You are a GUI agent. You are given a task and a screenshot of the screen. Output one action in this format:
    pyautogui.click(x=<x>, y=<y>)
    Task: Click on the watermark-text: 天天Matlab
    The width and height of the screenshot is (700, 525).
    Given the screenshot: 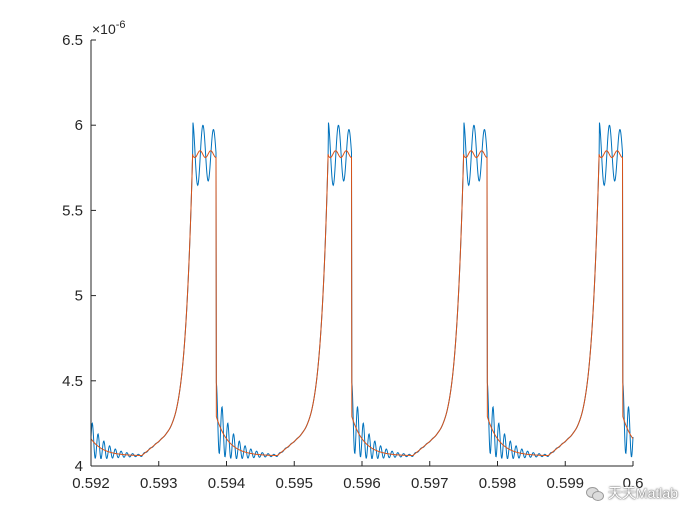 What is the action you would take?
    pyautogui.click(x=642, y=493)
    